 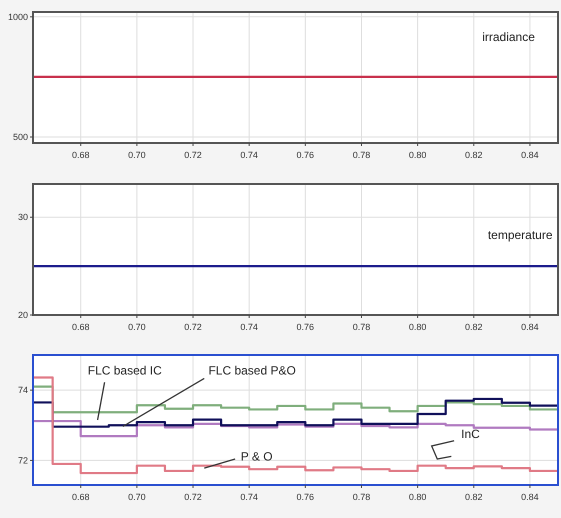 I want to click on y-tick-label: 72, so click(x=23, y=460).